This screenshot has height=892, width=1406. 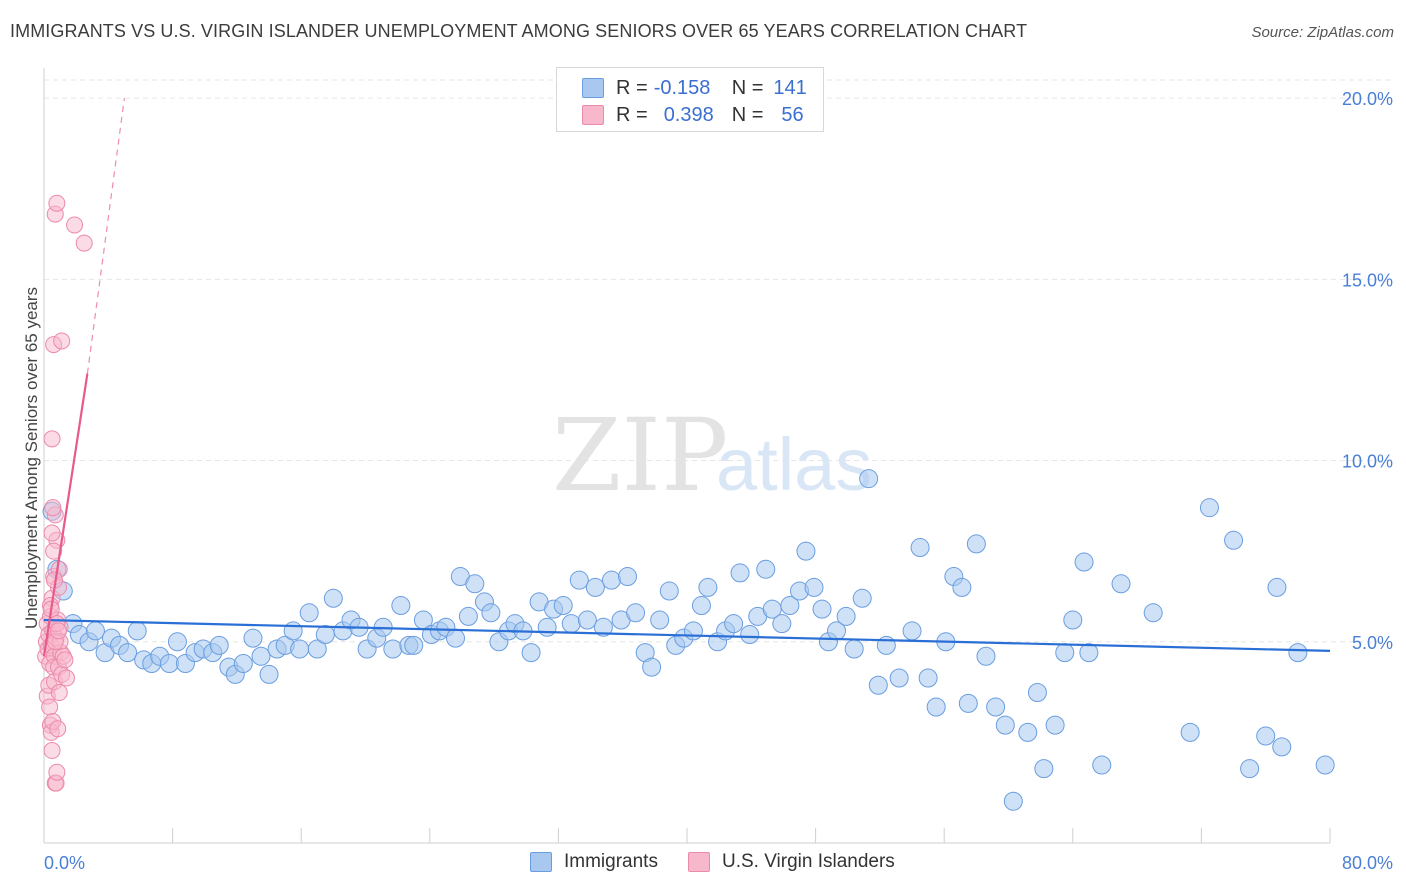 What do you see at coordinates (65, 493) in the screenshot?
I see `virgin-islanders-points` at bounding box center [65, 493].